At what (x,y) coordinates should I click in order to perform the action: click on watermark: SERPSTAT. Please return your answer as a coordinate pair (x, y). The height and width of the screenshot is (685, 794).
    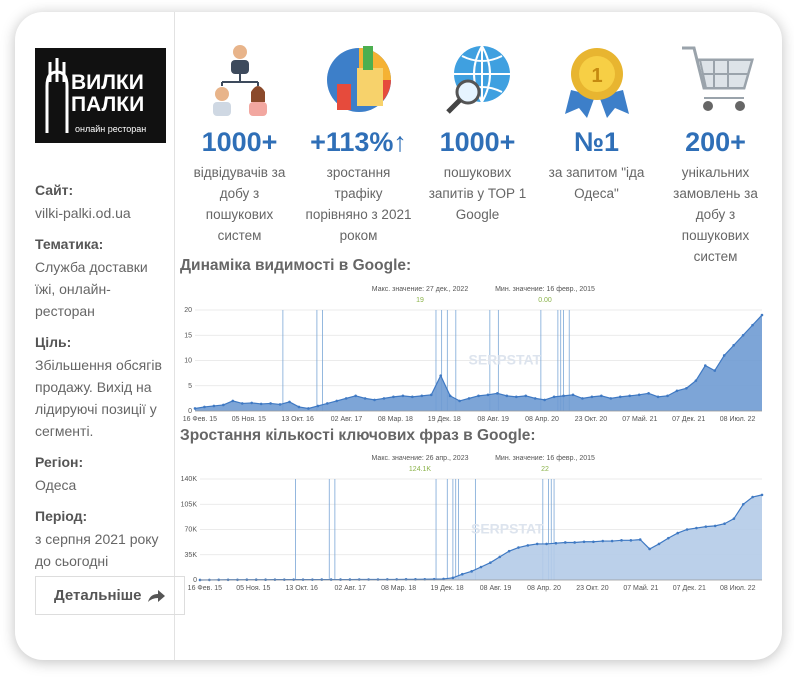
    Looking at the image, I should click on (505, 360).